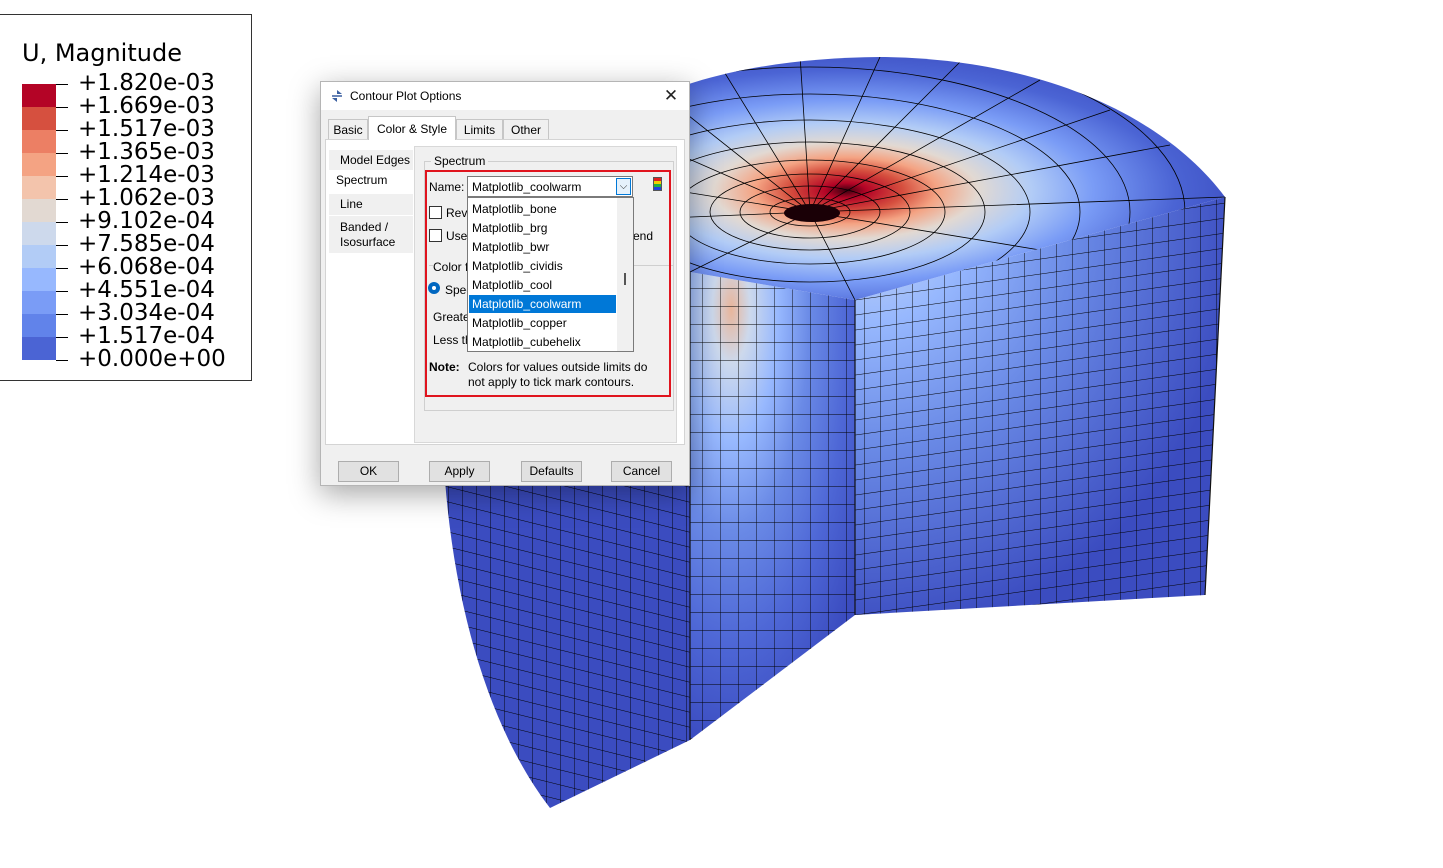 The image size is (1443, 868). I want to click on legend-value-label: +9.102e-04, so click(146, 221).